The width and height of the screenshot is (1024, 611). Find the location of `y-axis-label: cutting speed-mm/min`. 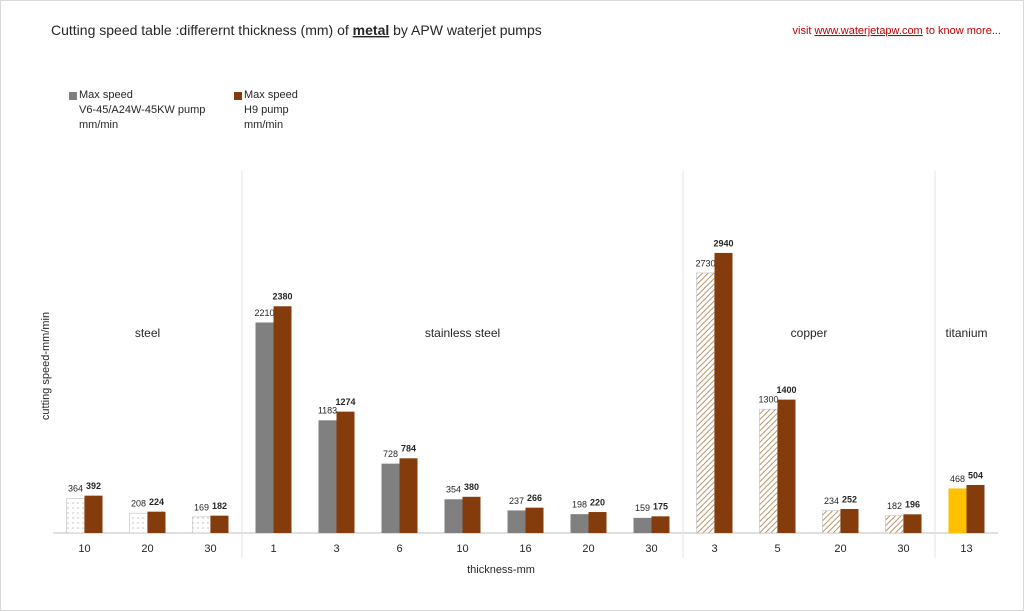

y-axis-label: cutting speed-mm/min is located at coordinates (46, 366).